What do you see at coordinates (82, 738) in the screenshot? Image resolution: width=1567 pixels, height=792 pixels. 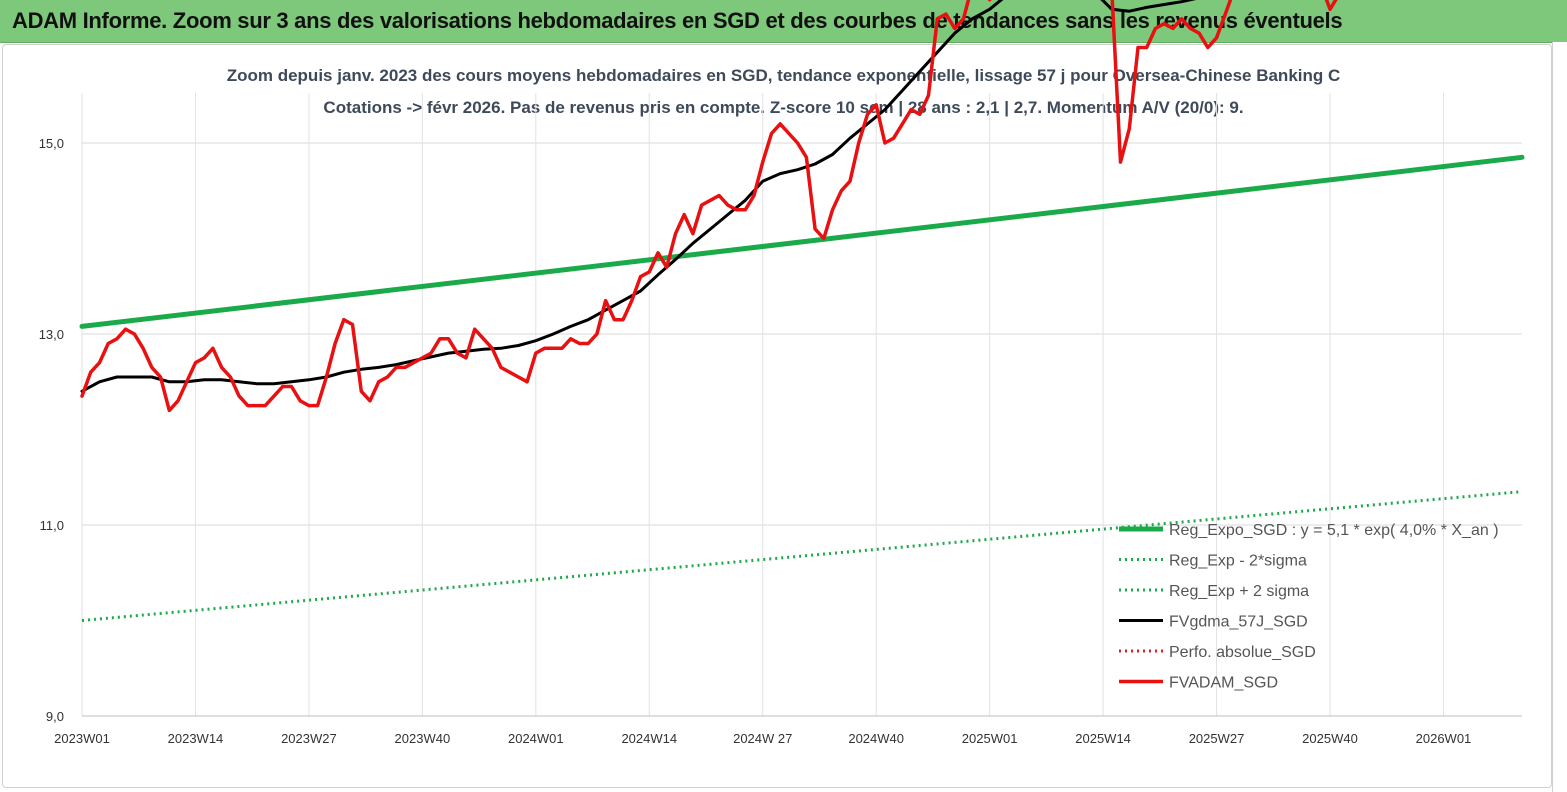 I see `x-tick-label: 2023W01` at bounding box center [82, 738].